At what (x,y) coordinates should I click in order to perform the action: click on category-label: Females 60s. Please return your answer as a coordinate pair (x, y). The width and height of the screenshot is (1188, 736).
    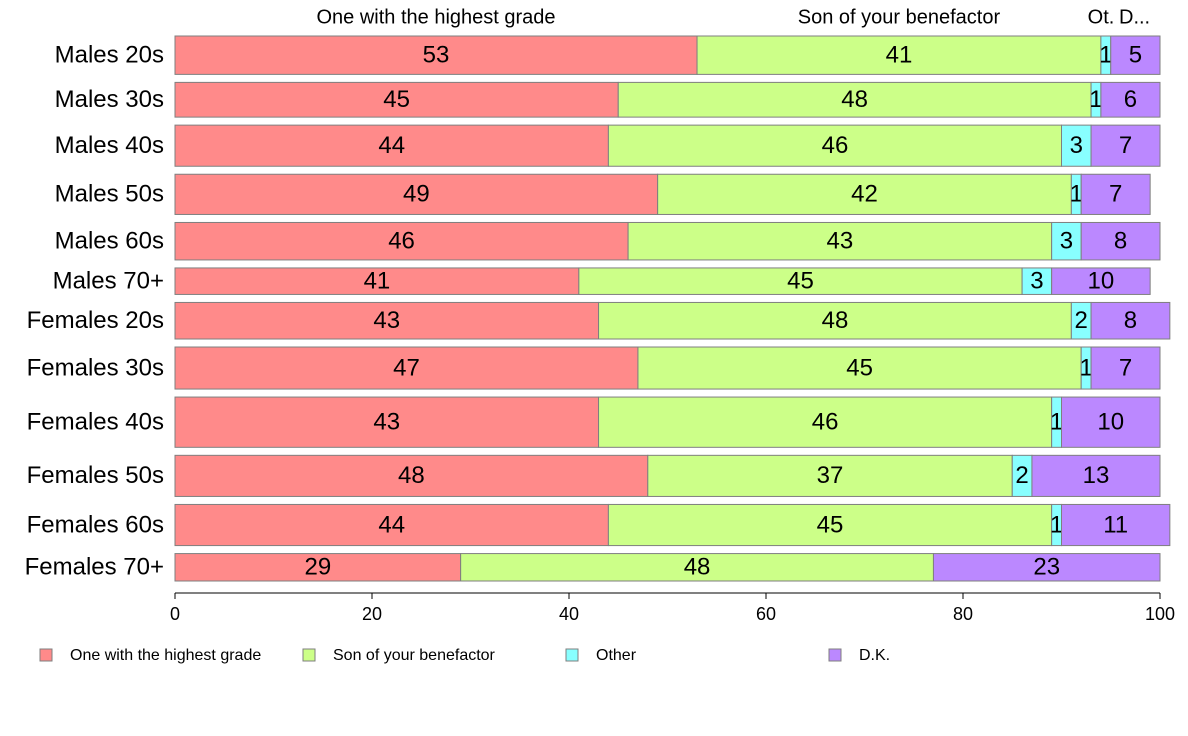
    Looking at the image, I should click on (95, 524).